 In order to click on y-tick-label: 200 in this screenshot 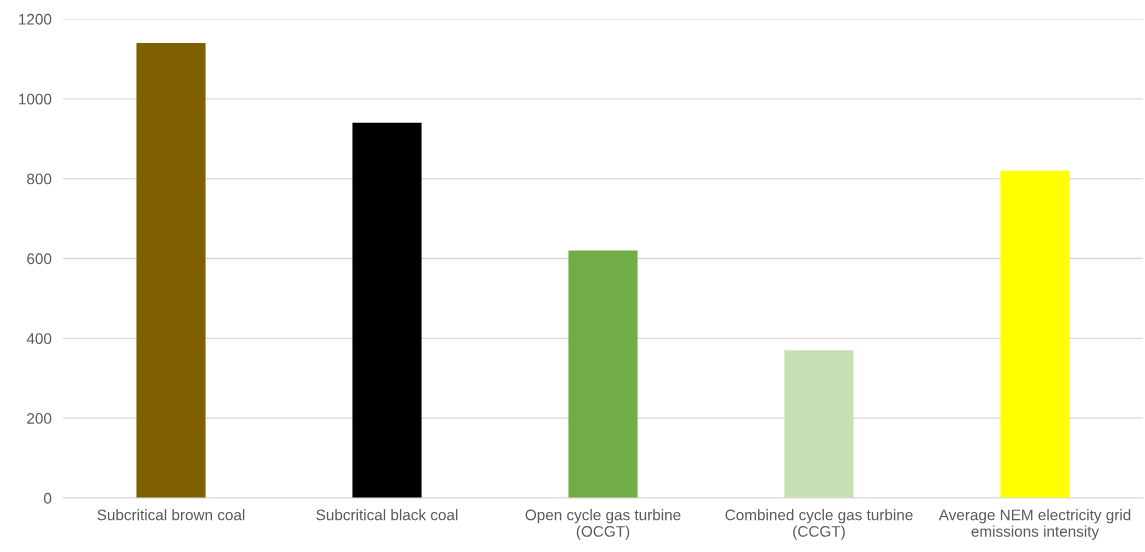, I will do `click(39, 418)`.